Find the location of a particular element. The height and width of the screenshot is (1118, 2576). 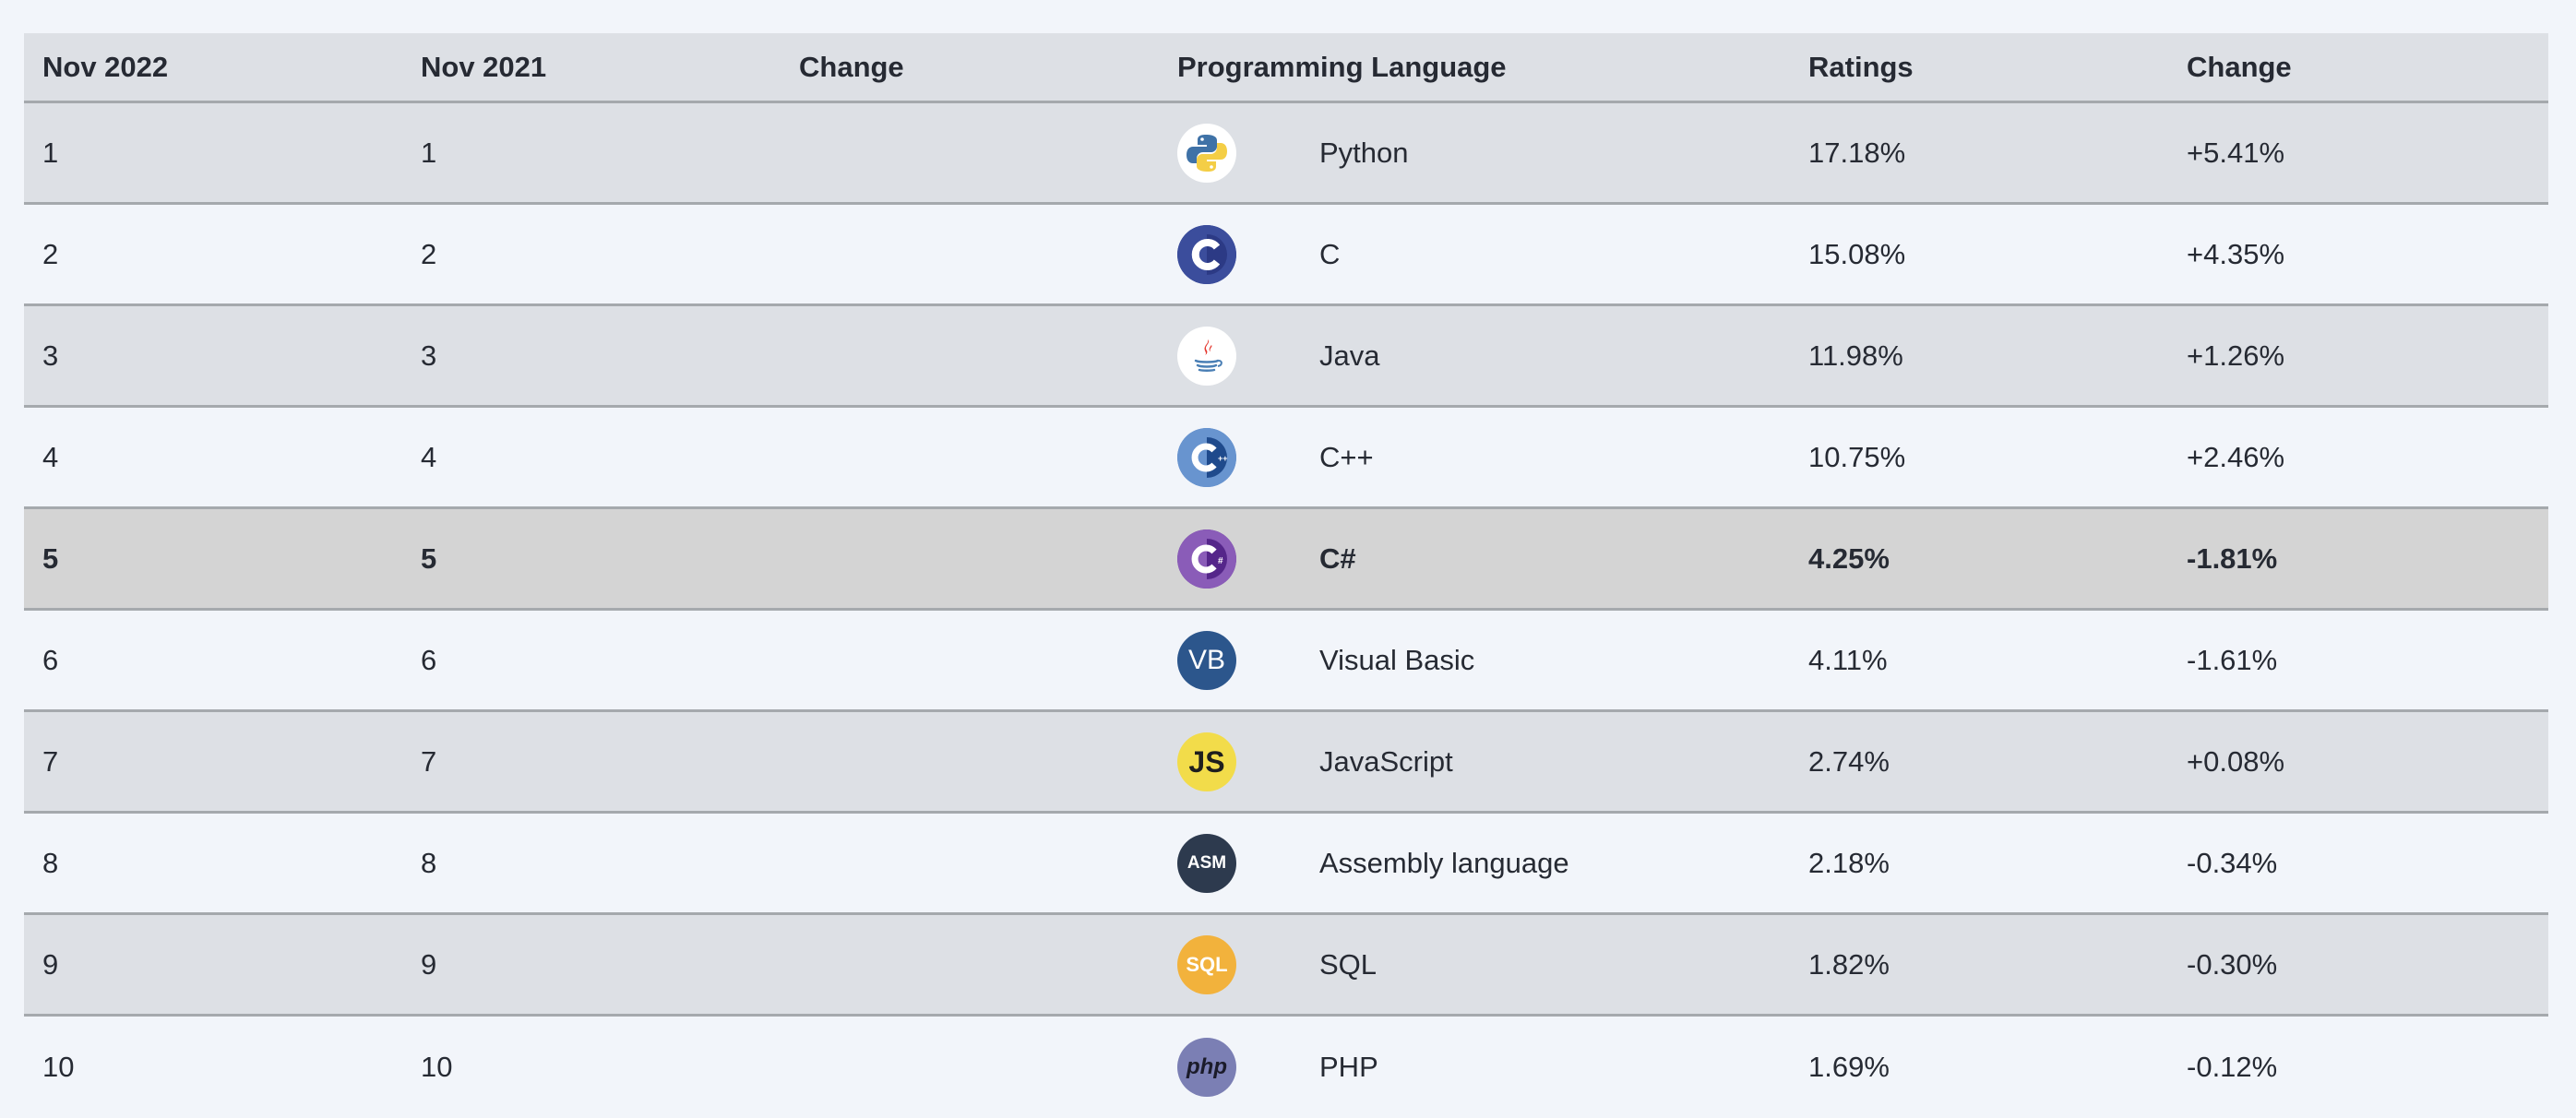

table-row: 2 2 C 15.08% +4.35% is located at coordinates (1286, 255).